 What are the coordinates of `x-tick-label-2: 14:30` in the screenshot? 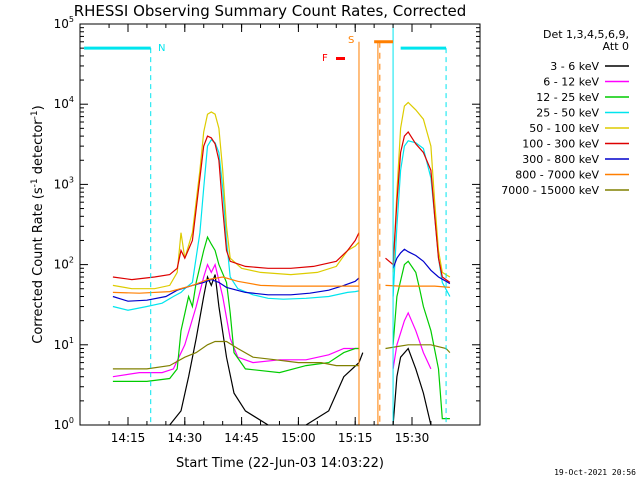 It's located at (185, 438).